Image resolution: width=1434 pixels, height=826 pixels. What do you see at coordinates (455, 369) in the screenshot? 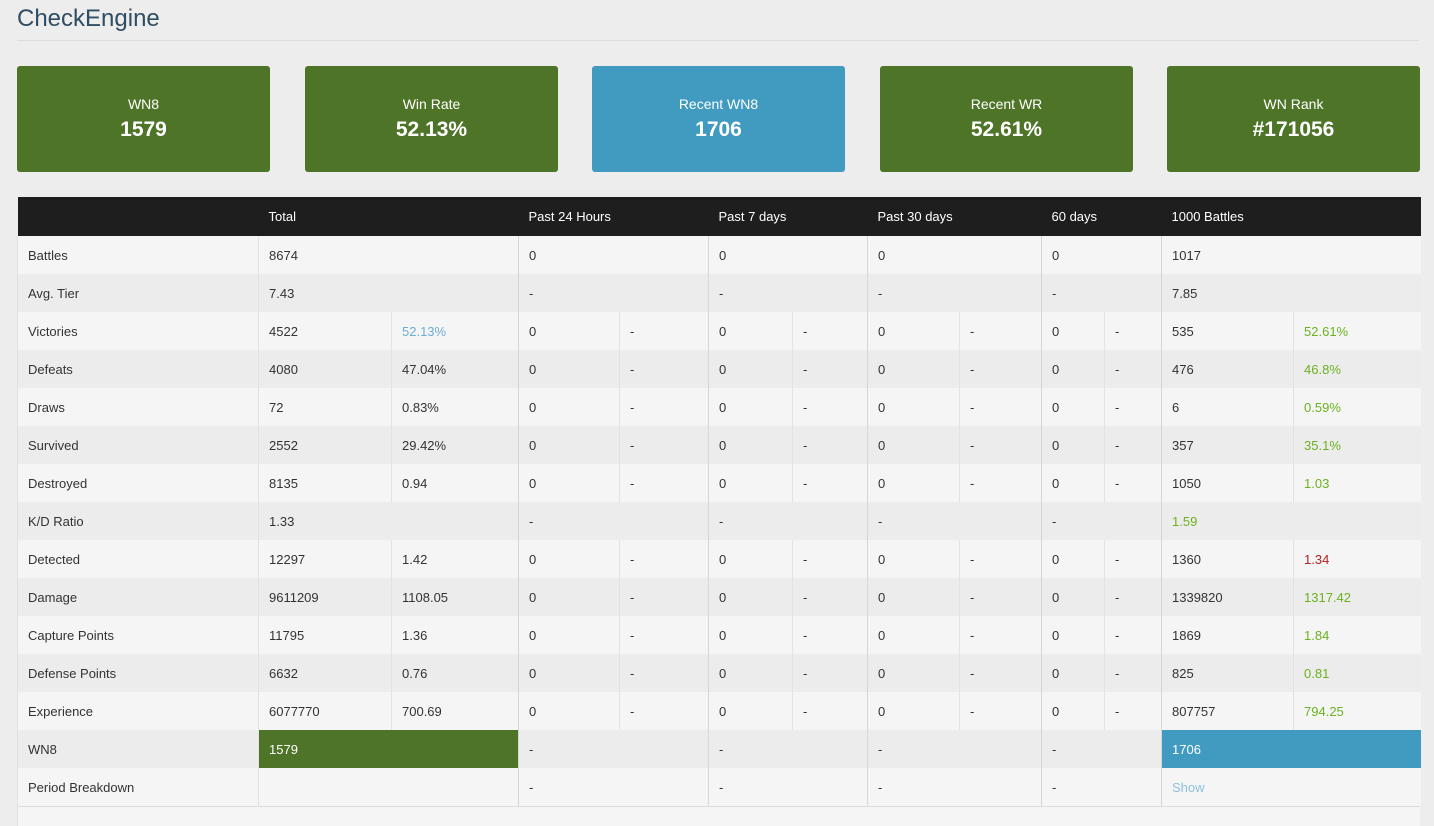
I see `total-ratio: 47.04%` at bounding box center [455, 369].